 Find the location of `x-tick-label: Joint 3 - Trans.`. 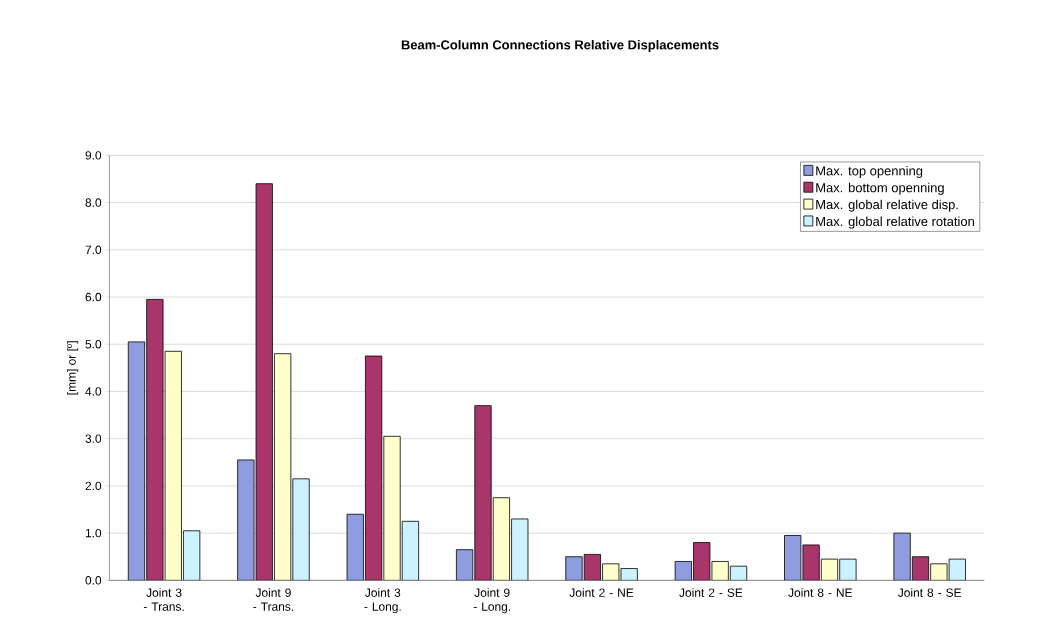

x-tick-label: Joint 3 - Trans. is located at coordinates (163, 600).